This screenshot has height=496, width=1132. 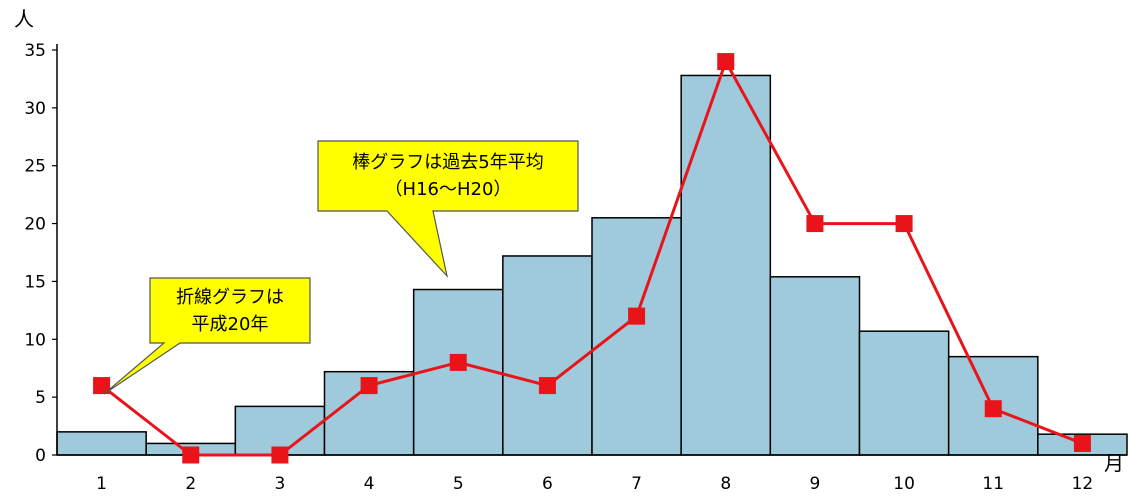 I want to click on y-tick-label: 0, so click(x=40, y=456).